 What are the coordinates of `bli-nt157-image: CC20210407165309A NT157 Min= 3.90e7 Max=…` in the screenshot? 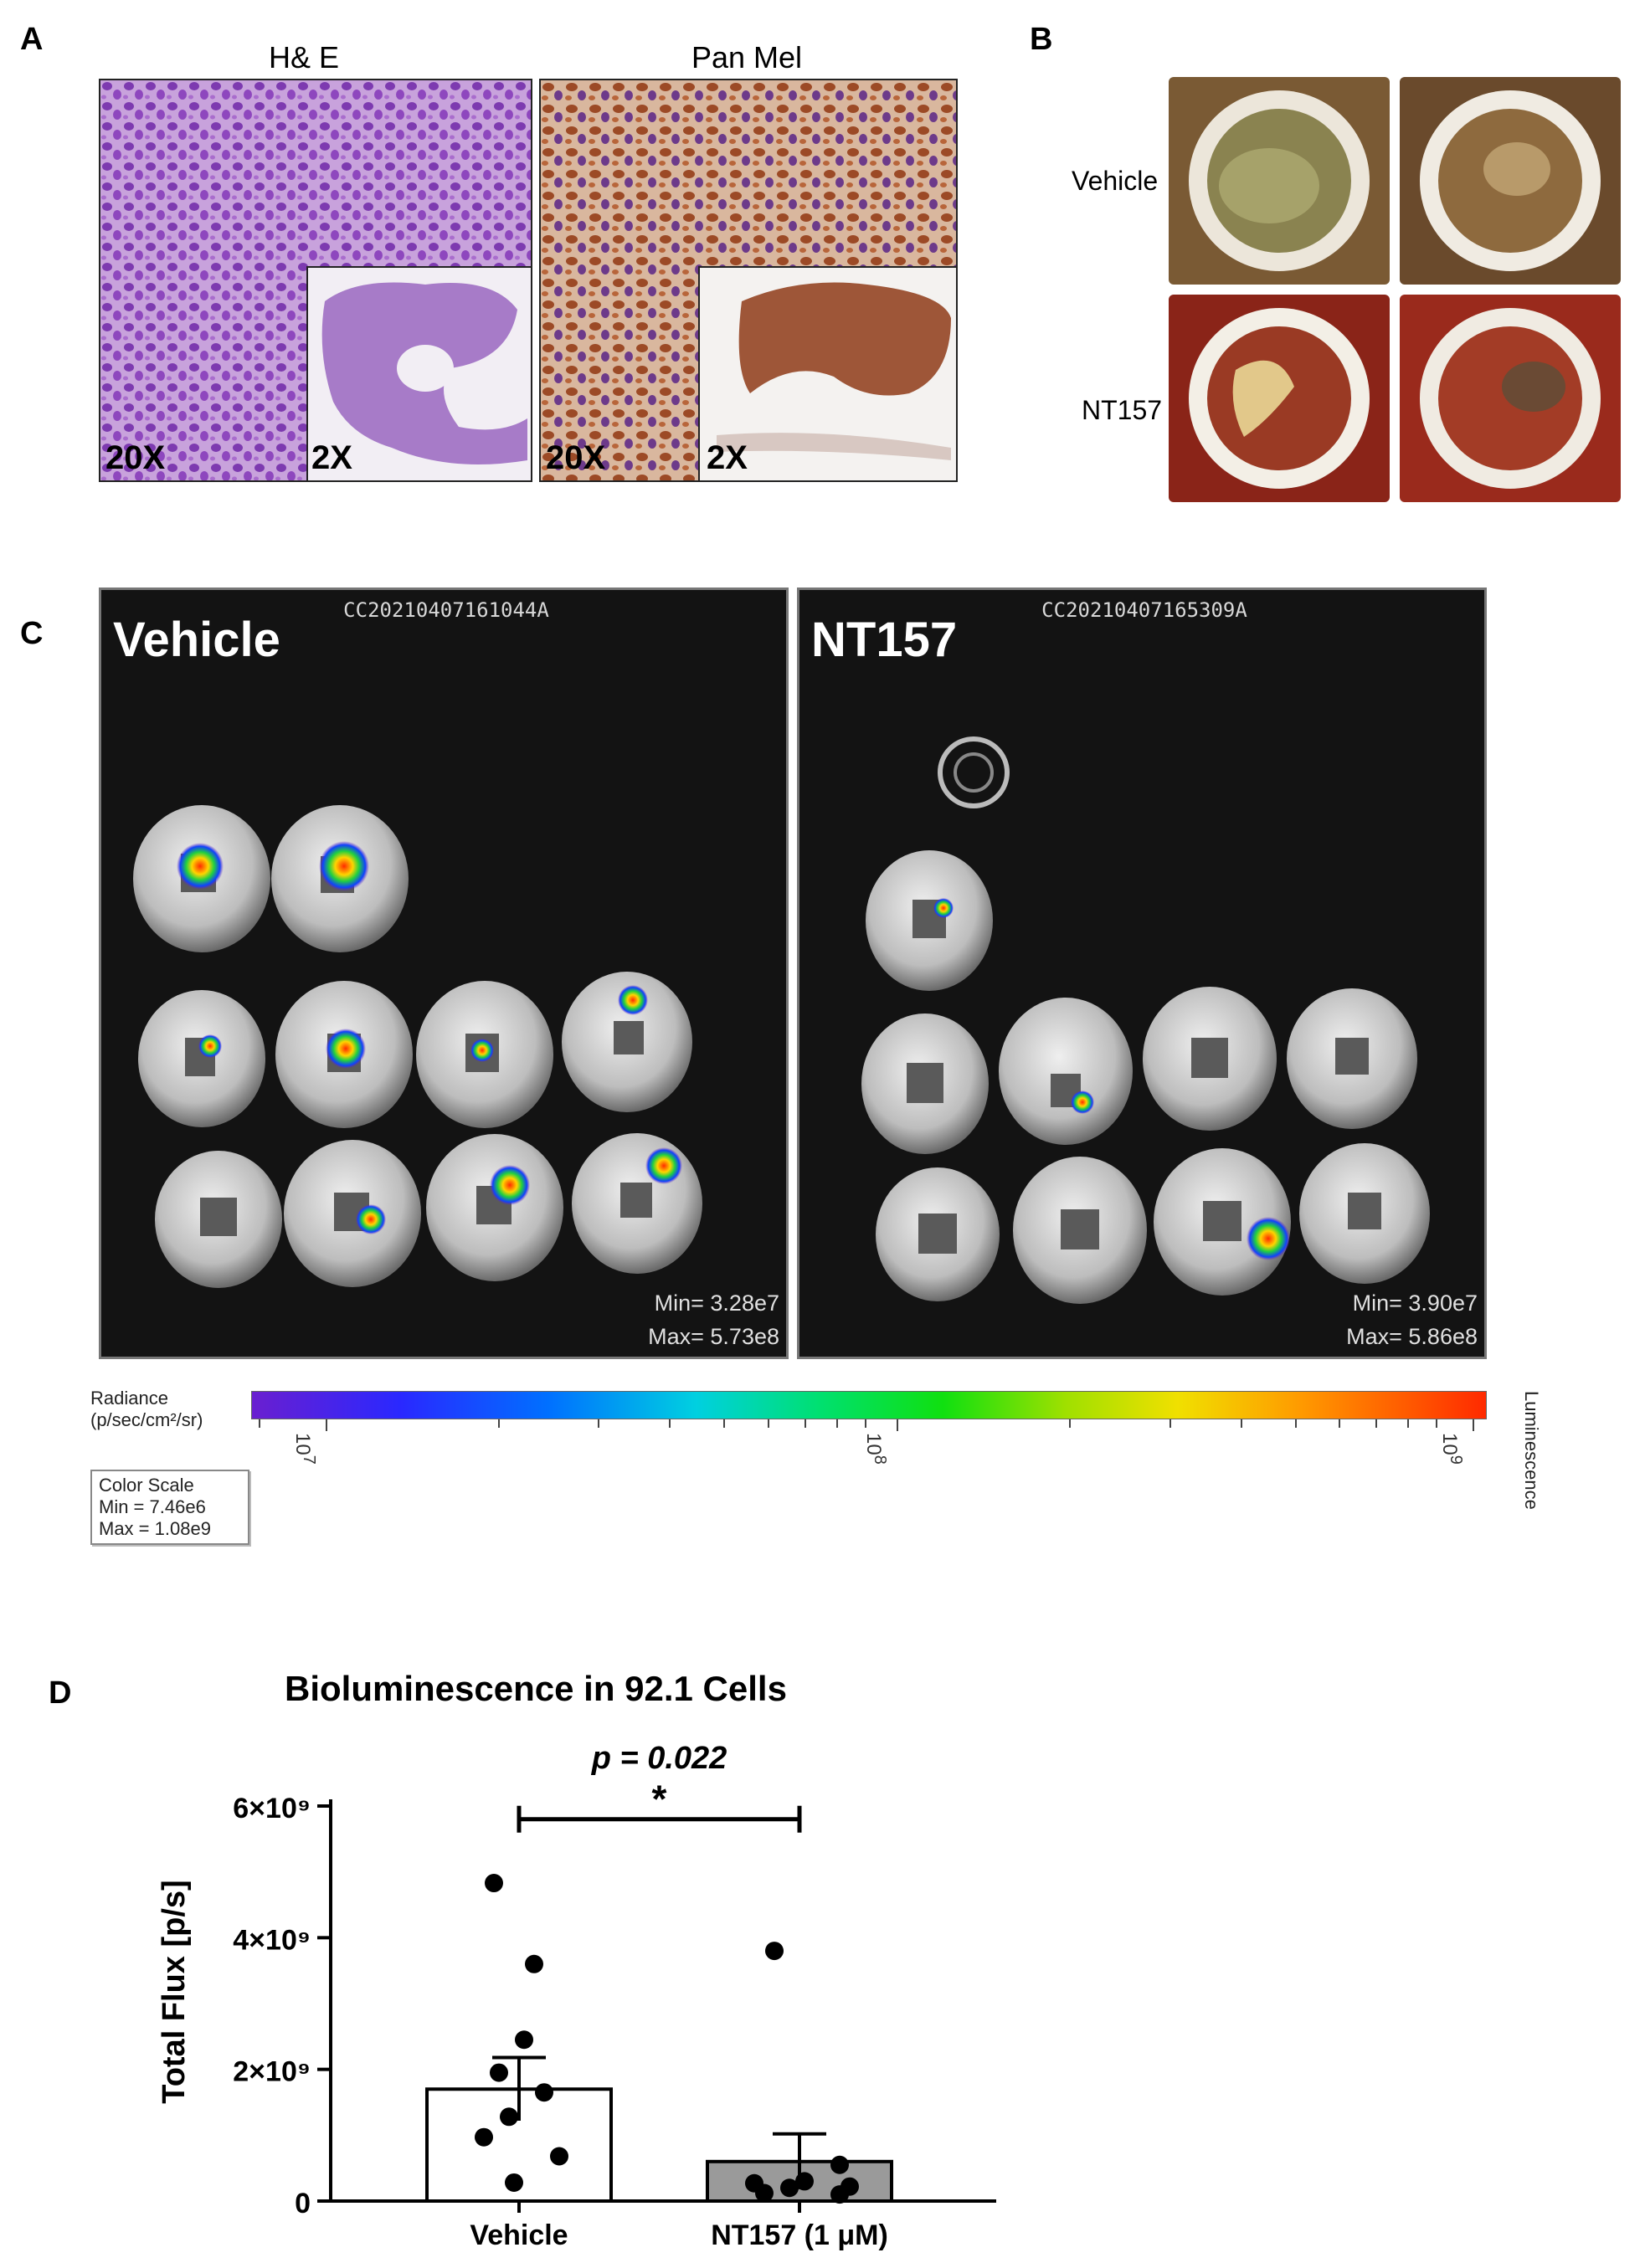 It's located at (1142, 973).